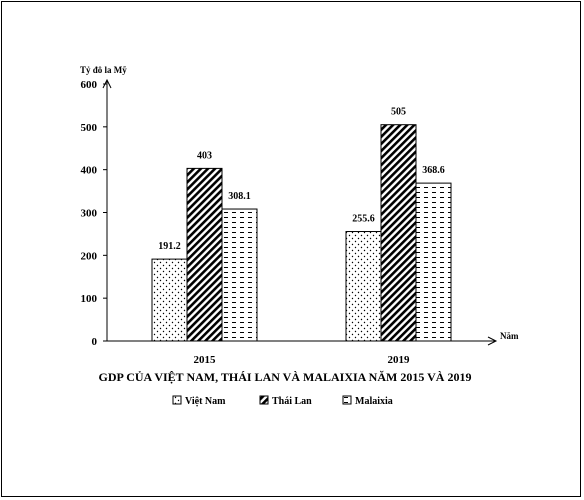 This screenshot has width=584, height=500. I want to click on bar-value-label: 308.1, so click(239, 196).